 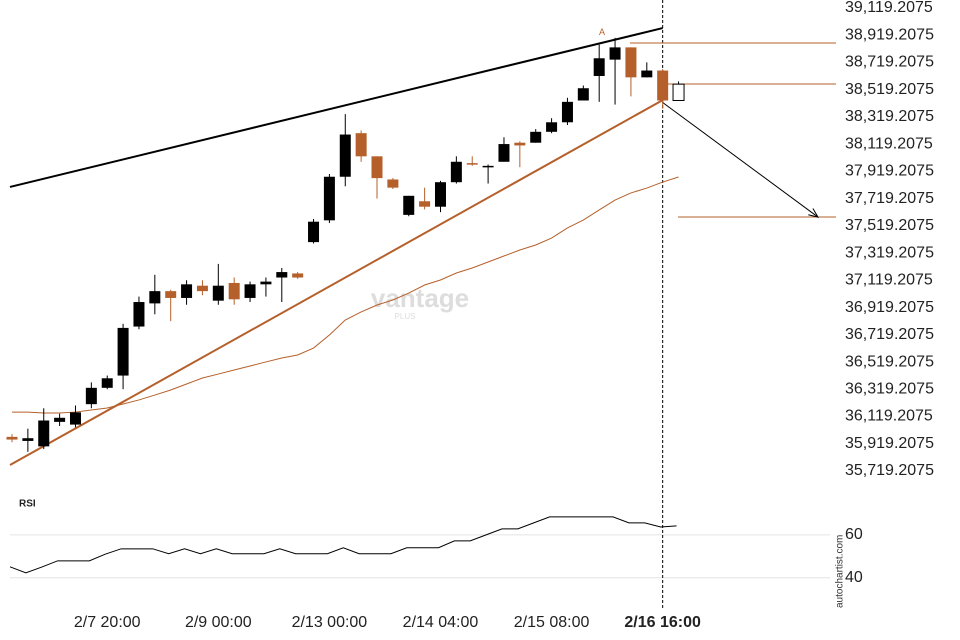 I want to click on y-tick-label: 36,119.2075, so click(x=889, y=416).